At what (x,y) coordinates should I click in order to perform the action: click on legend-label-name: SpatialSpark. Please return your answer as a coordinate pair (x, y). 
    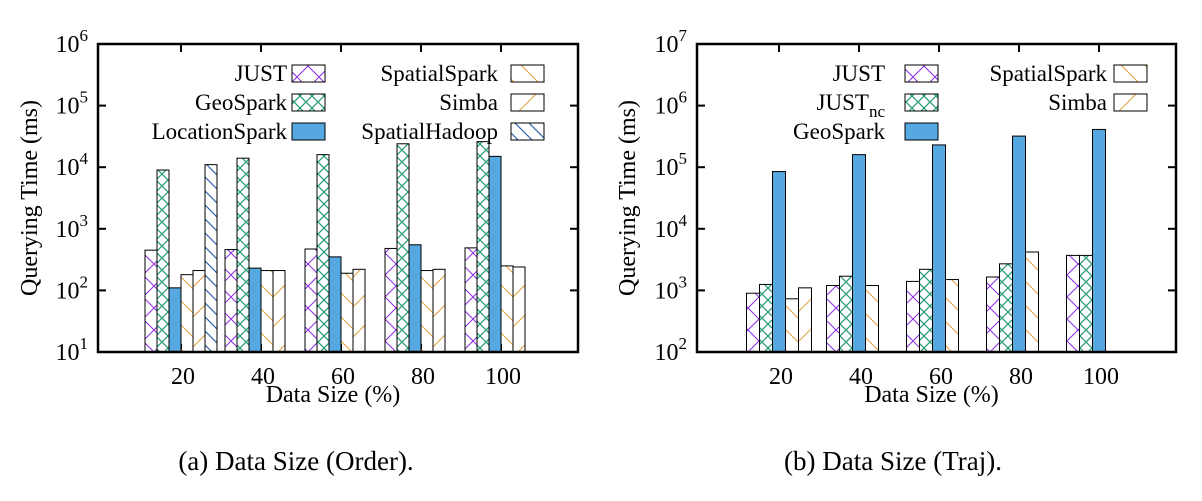
    Looking at the image, I should click on (439, 73).